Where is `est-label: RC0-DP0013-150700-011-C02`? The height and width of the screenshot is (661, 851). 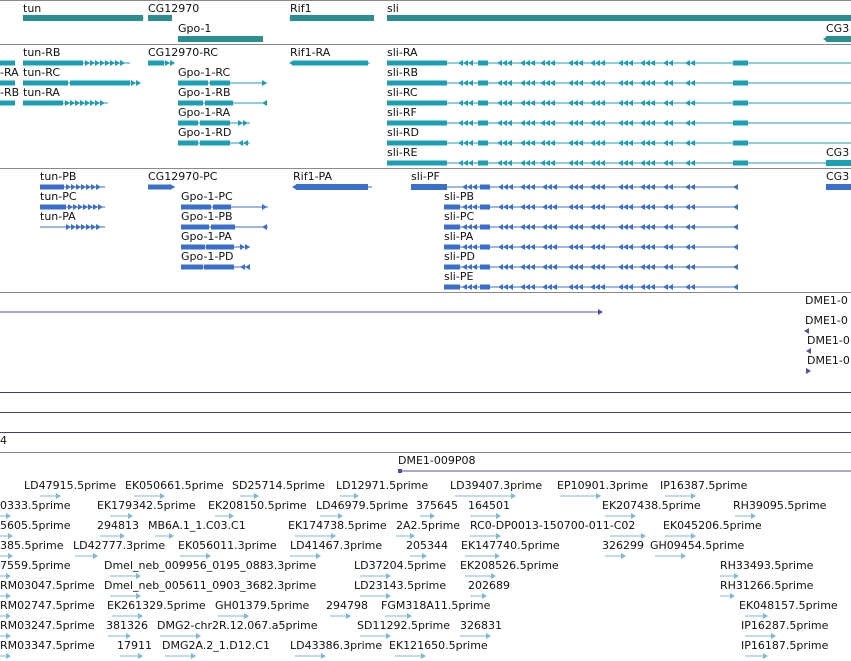
est-label: RC0-DP0013-150700-011-C02 is located at coordinates (553, 525).